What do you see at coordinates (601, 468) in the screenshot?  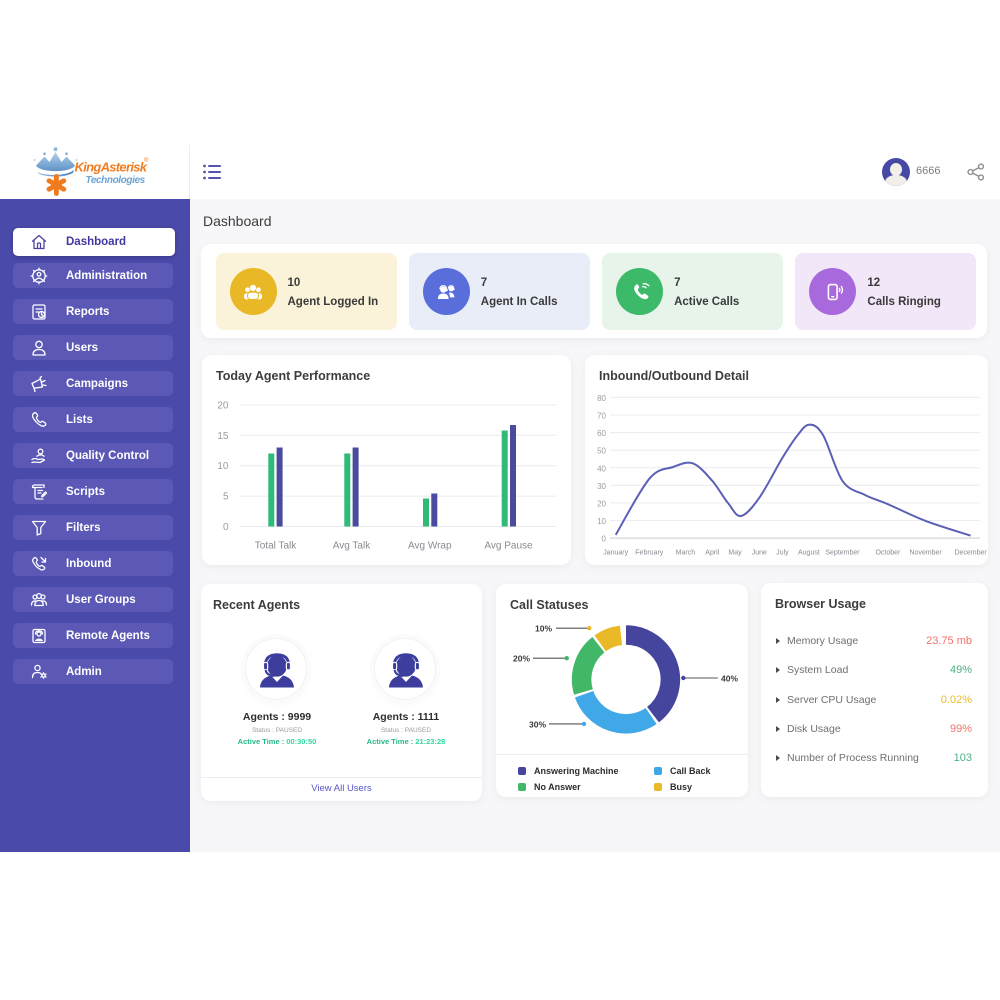 I see `svg-text: 40` at bounding box center [601, 468].